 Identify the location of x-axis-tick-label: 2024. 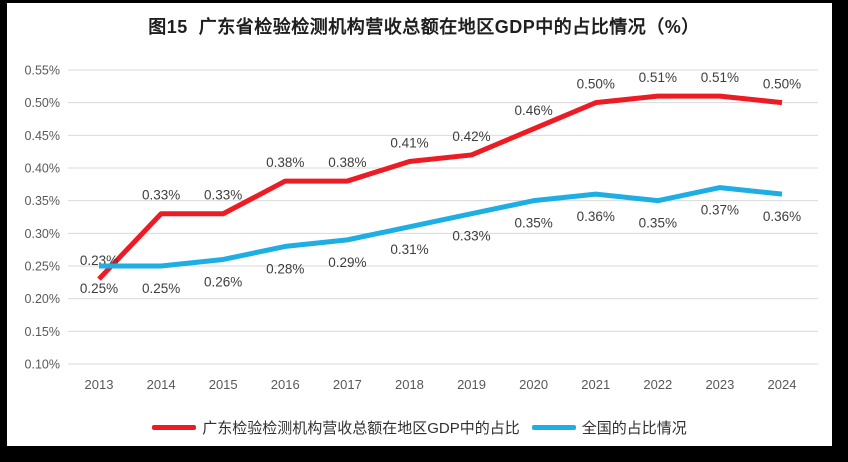
(782, 384).